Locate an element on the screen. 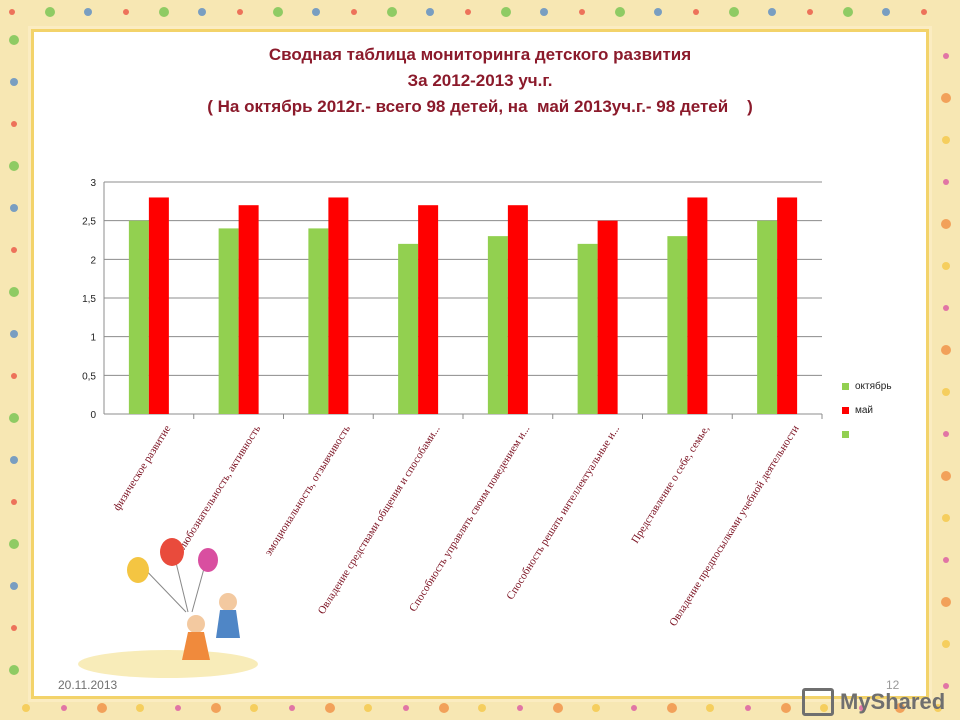 Image resolution: width=960 pixels, height=720 pixels. page-number: 12 is located at coordinates (893, 685).